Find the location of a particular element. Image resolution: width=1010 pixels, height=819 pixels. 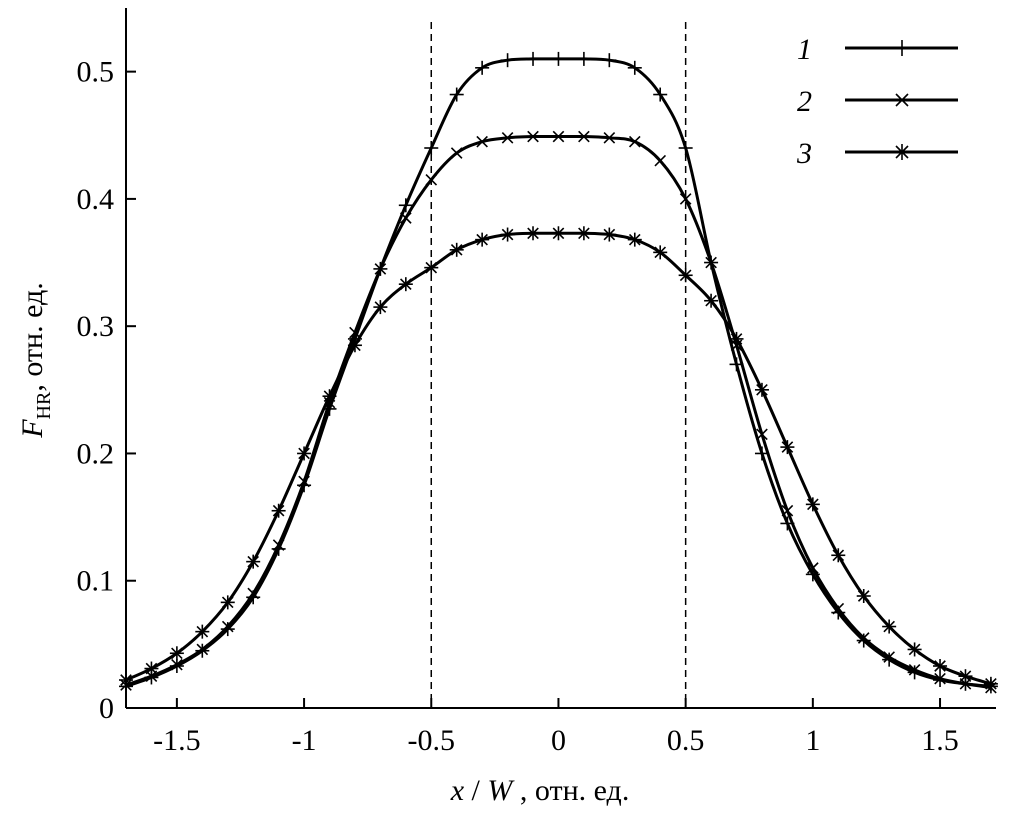

y-tick-label: 0.3 is located at coordinates (96, 326).